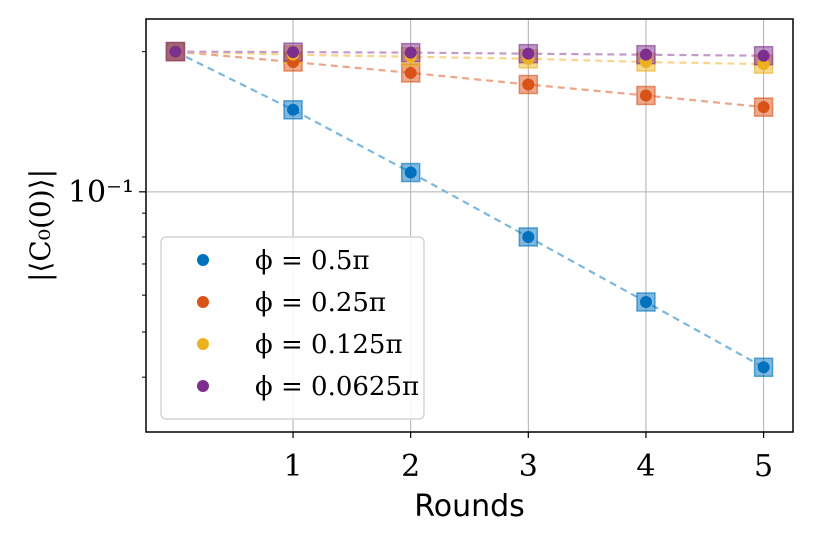 Image resolution: width=814 pixels, height=543 pixels. I want to click on x-tick-label: 4, so click(645, 466).